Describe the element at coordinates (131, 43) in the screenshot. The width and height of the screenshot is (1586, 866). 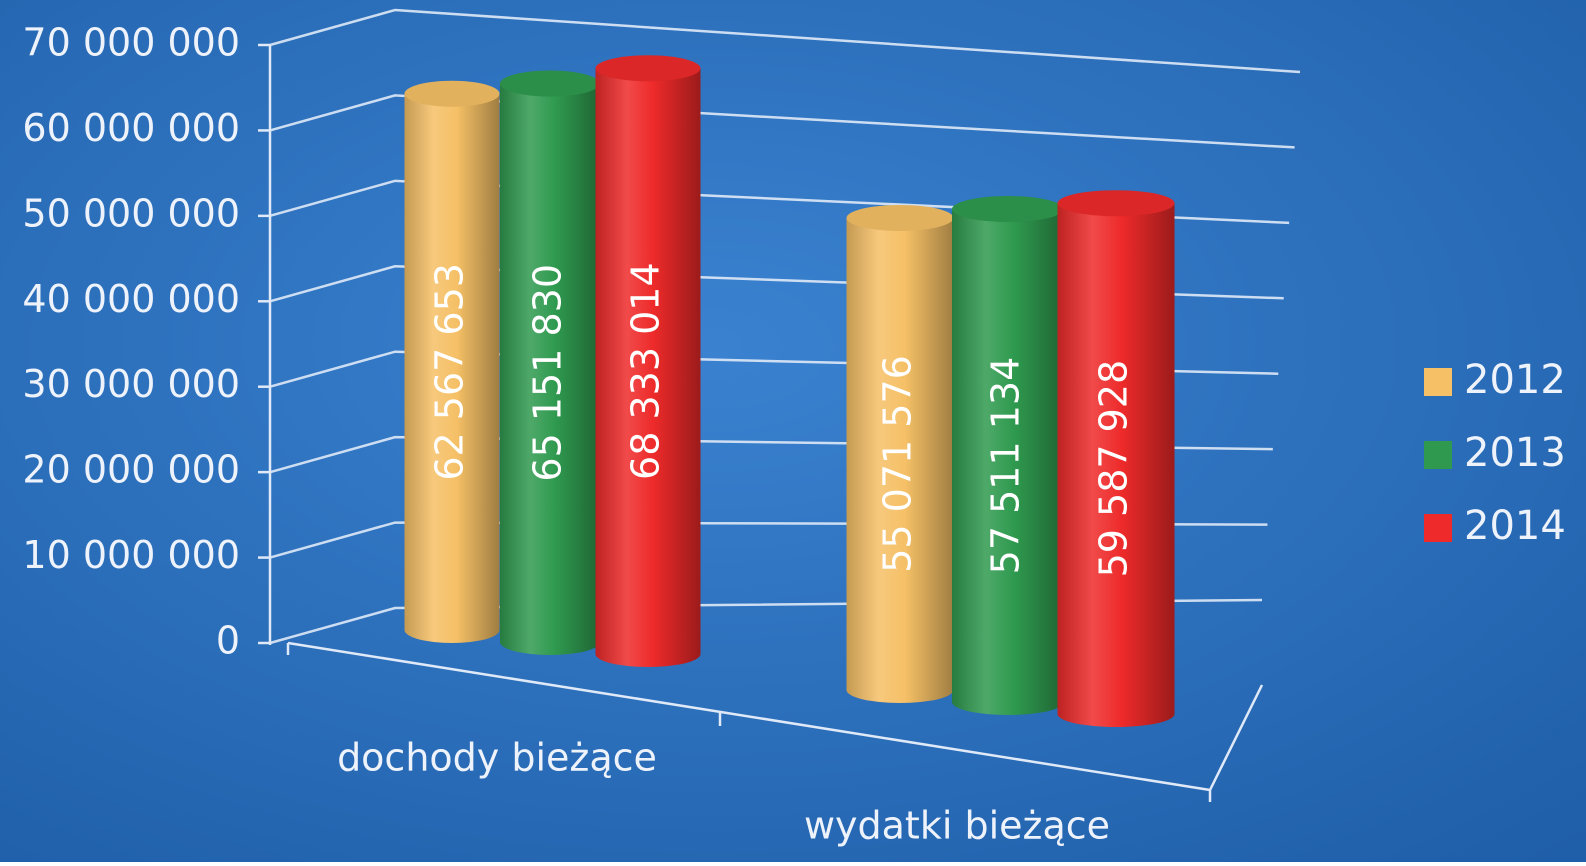
I see `y-tick-label: 70 000 000` at that location.